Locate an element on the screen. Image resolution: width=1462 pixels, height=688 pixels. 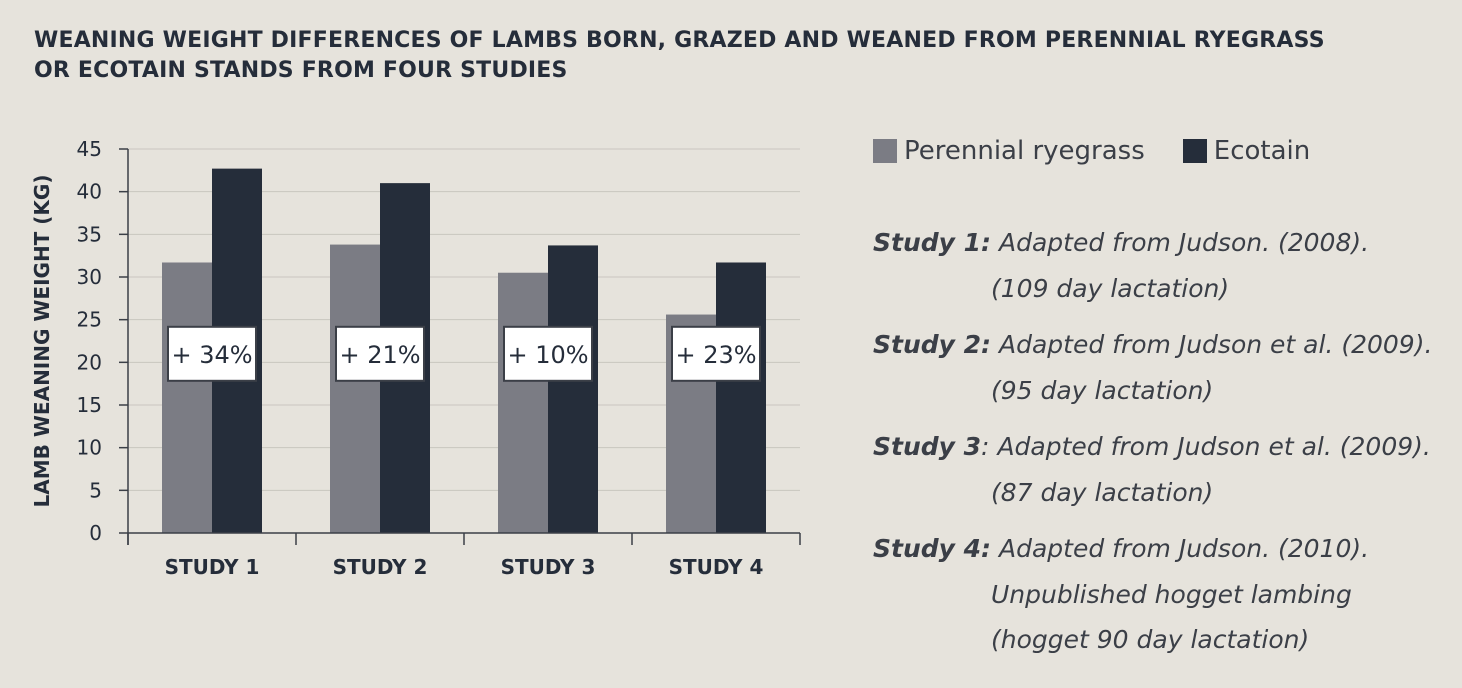
study-note-text: (87 day lactation) is located at coordinates (1102, 492).